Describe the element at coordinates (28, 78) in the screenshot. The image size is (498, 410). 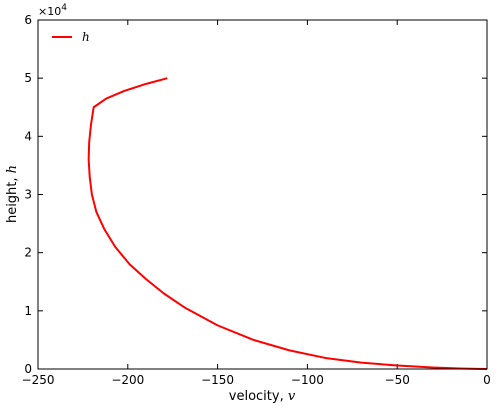
I see `y-tick-label: 5` at that location.